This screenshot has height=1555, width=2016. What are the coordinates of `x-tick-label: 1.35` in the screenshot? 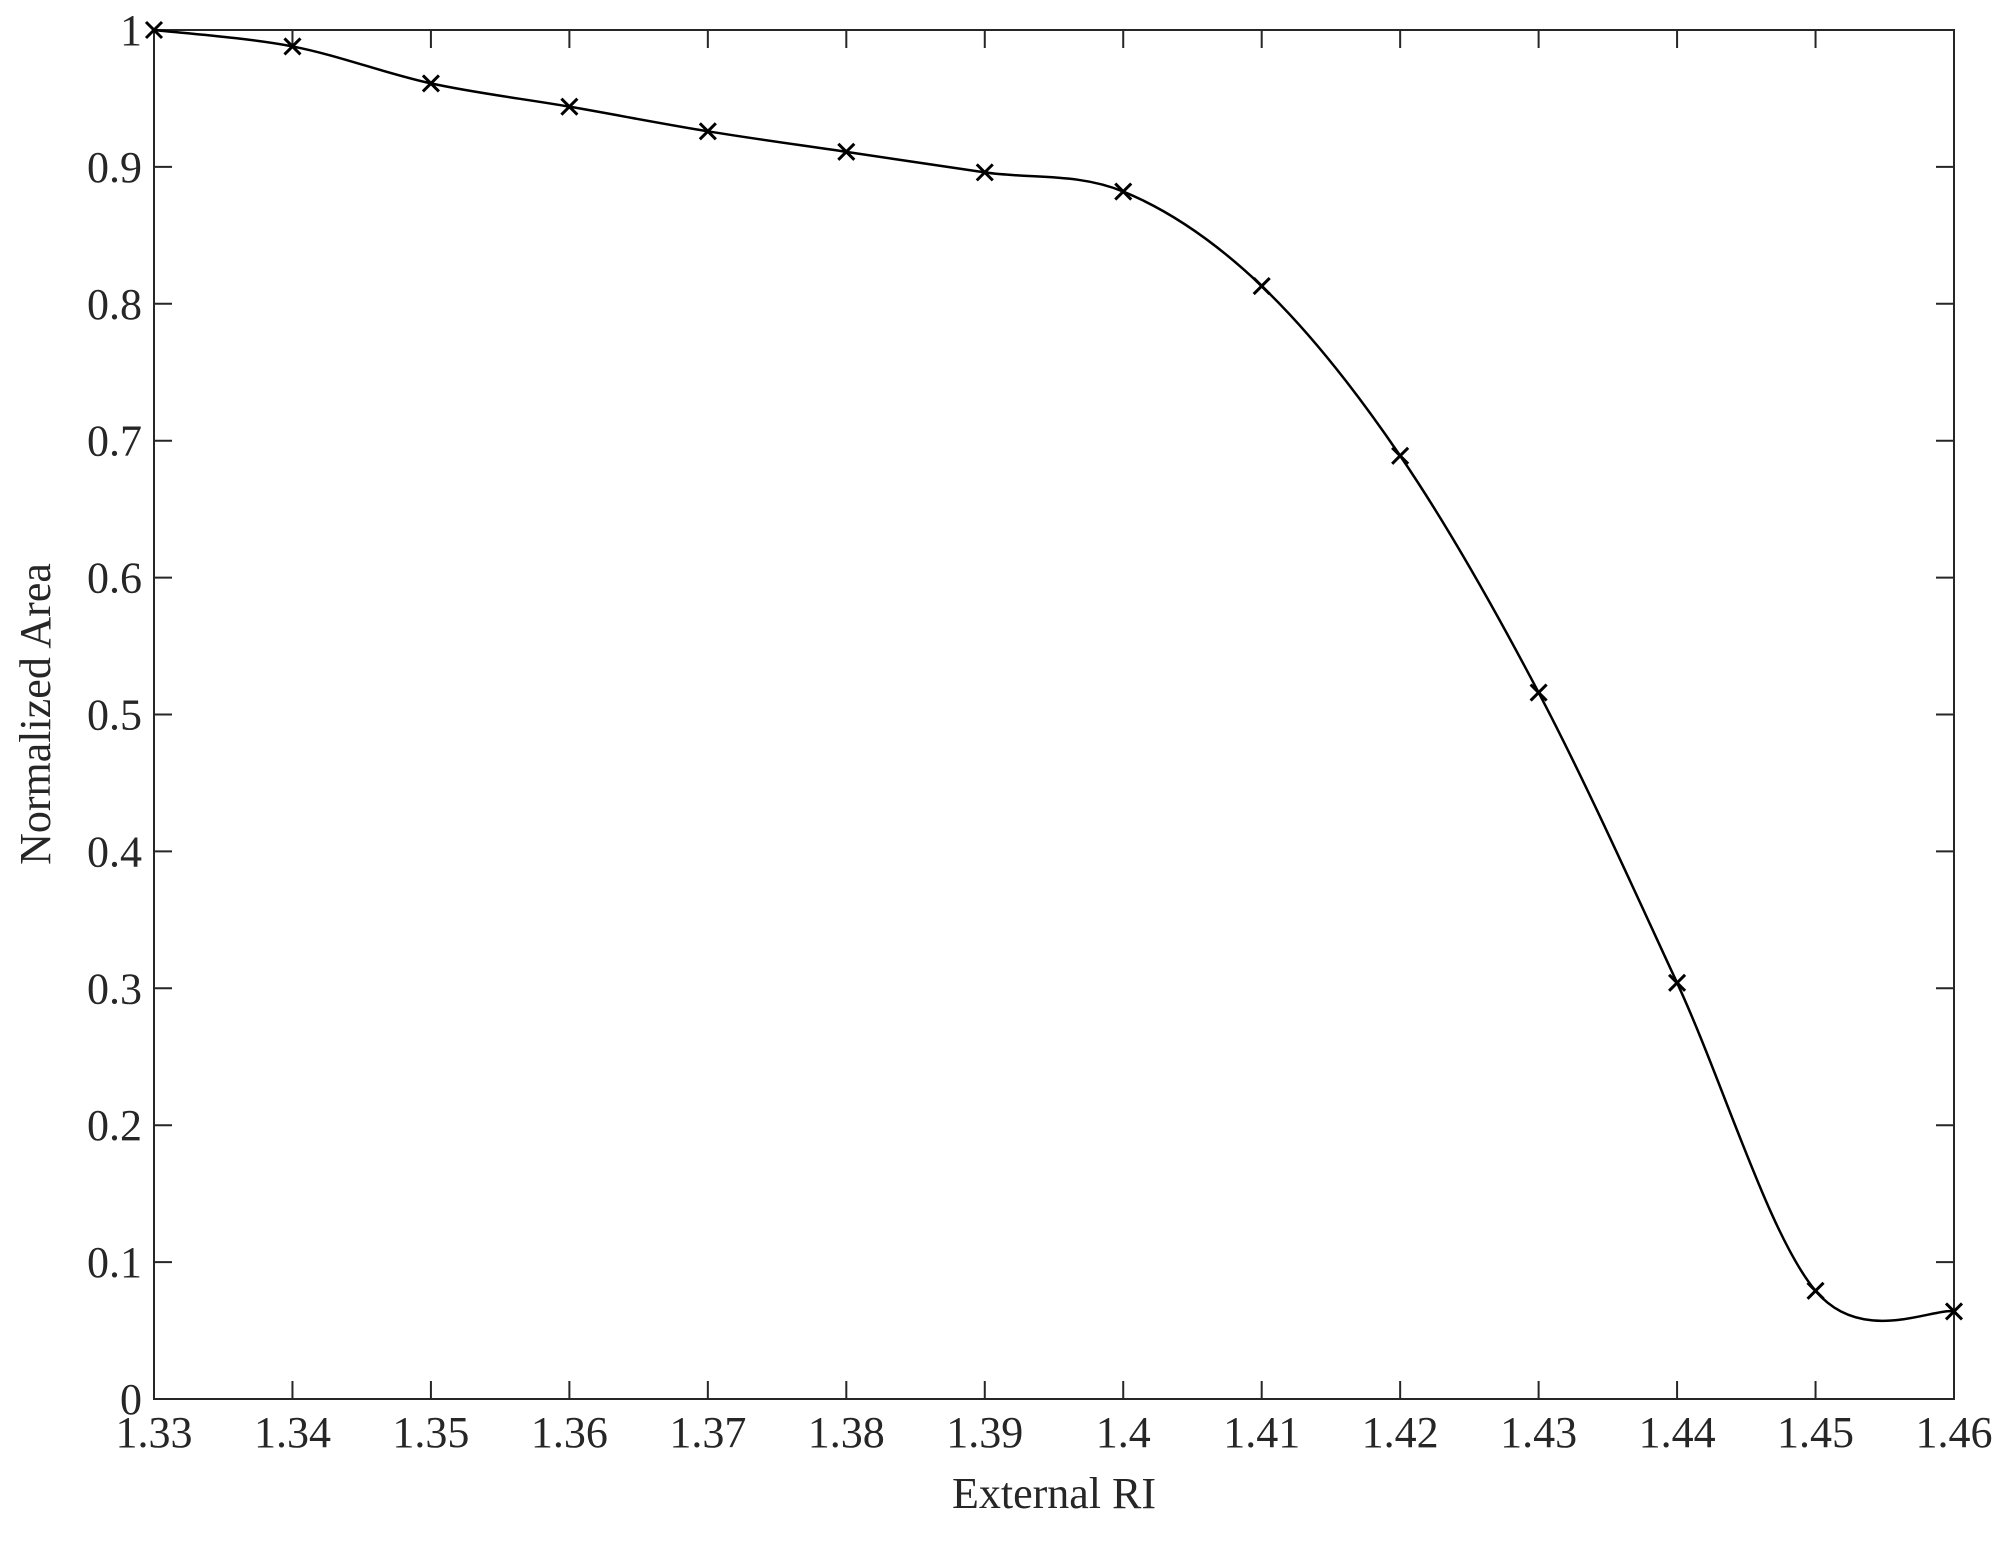 It's located at (430, 1432).